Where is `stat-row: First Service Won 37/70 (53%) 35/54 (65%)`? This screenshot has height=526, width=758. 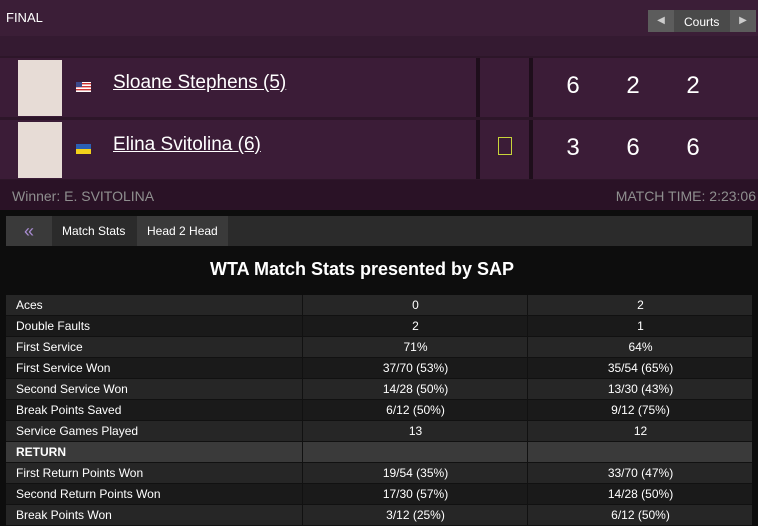 stat-row: First Service Won 37/70 (53%) 35/54 (65%) is located at coordinates (379, 368).